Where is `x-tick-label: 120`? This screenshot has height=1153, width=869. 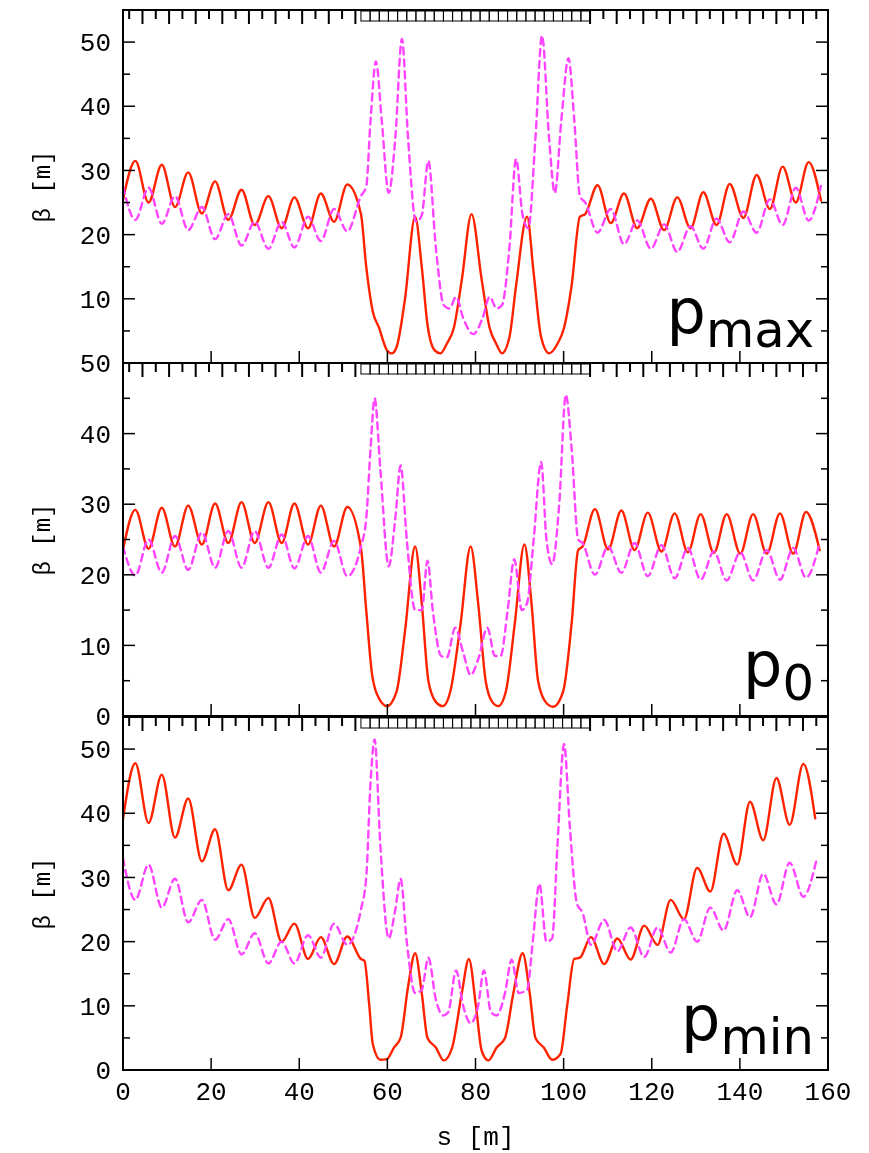
x-tick-label: 120 is located at coordinates (652, 1093).